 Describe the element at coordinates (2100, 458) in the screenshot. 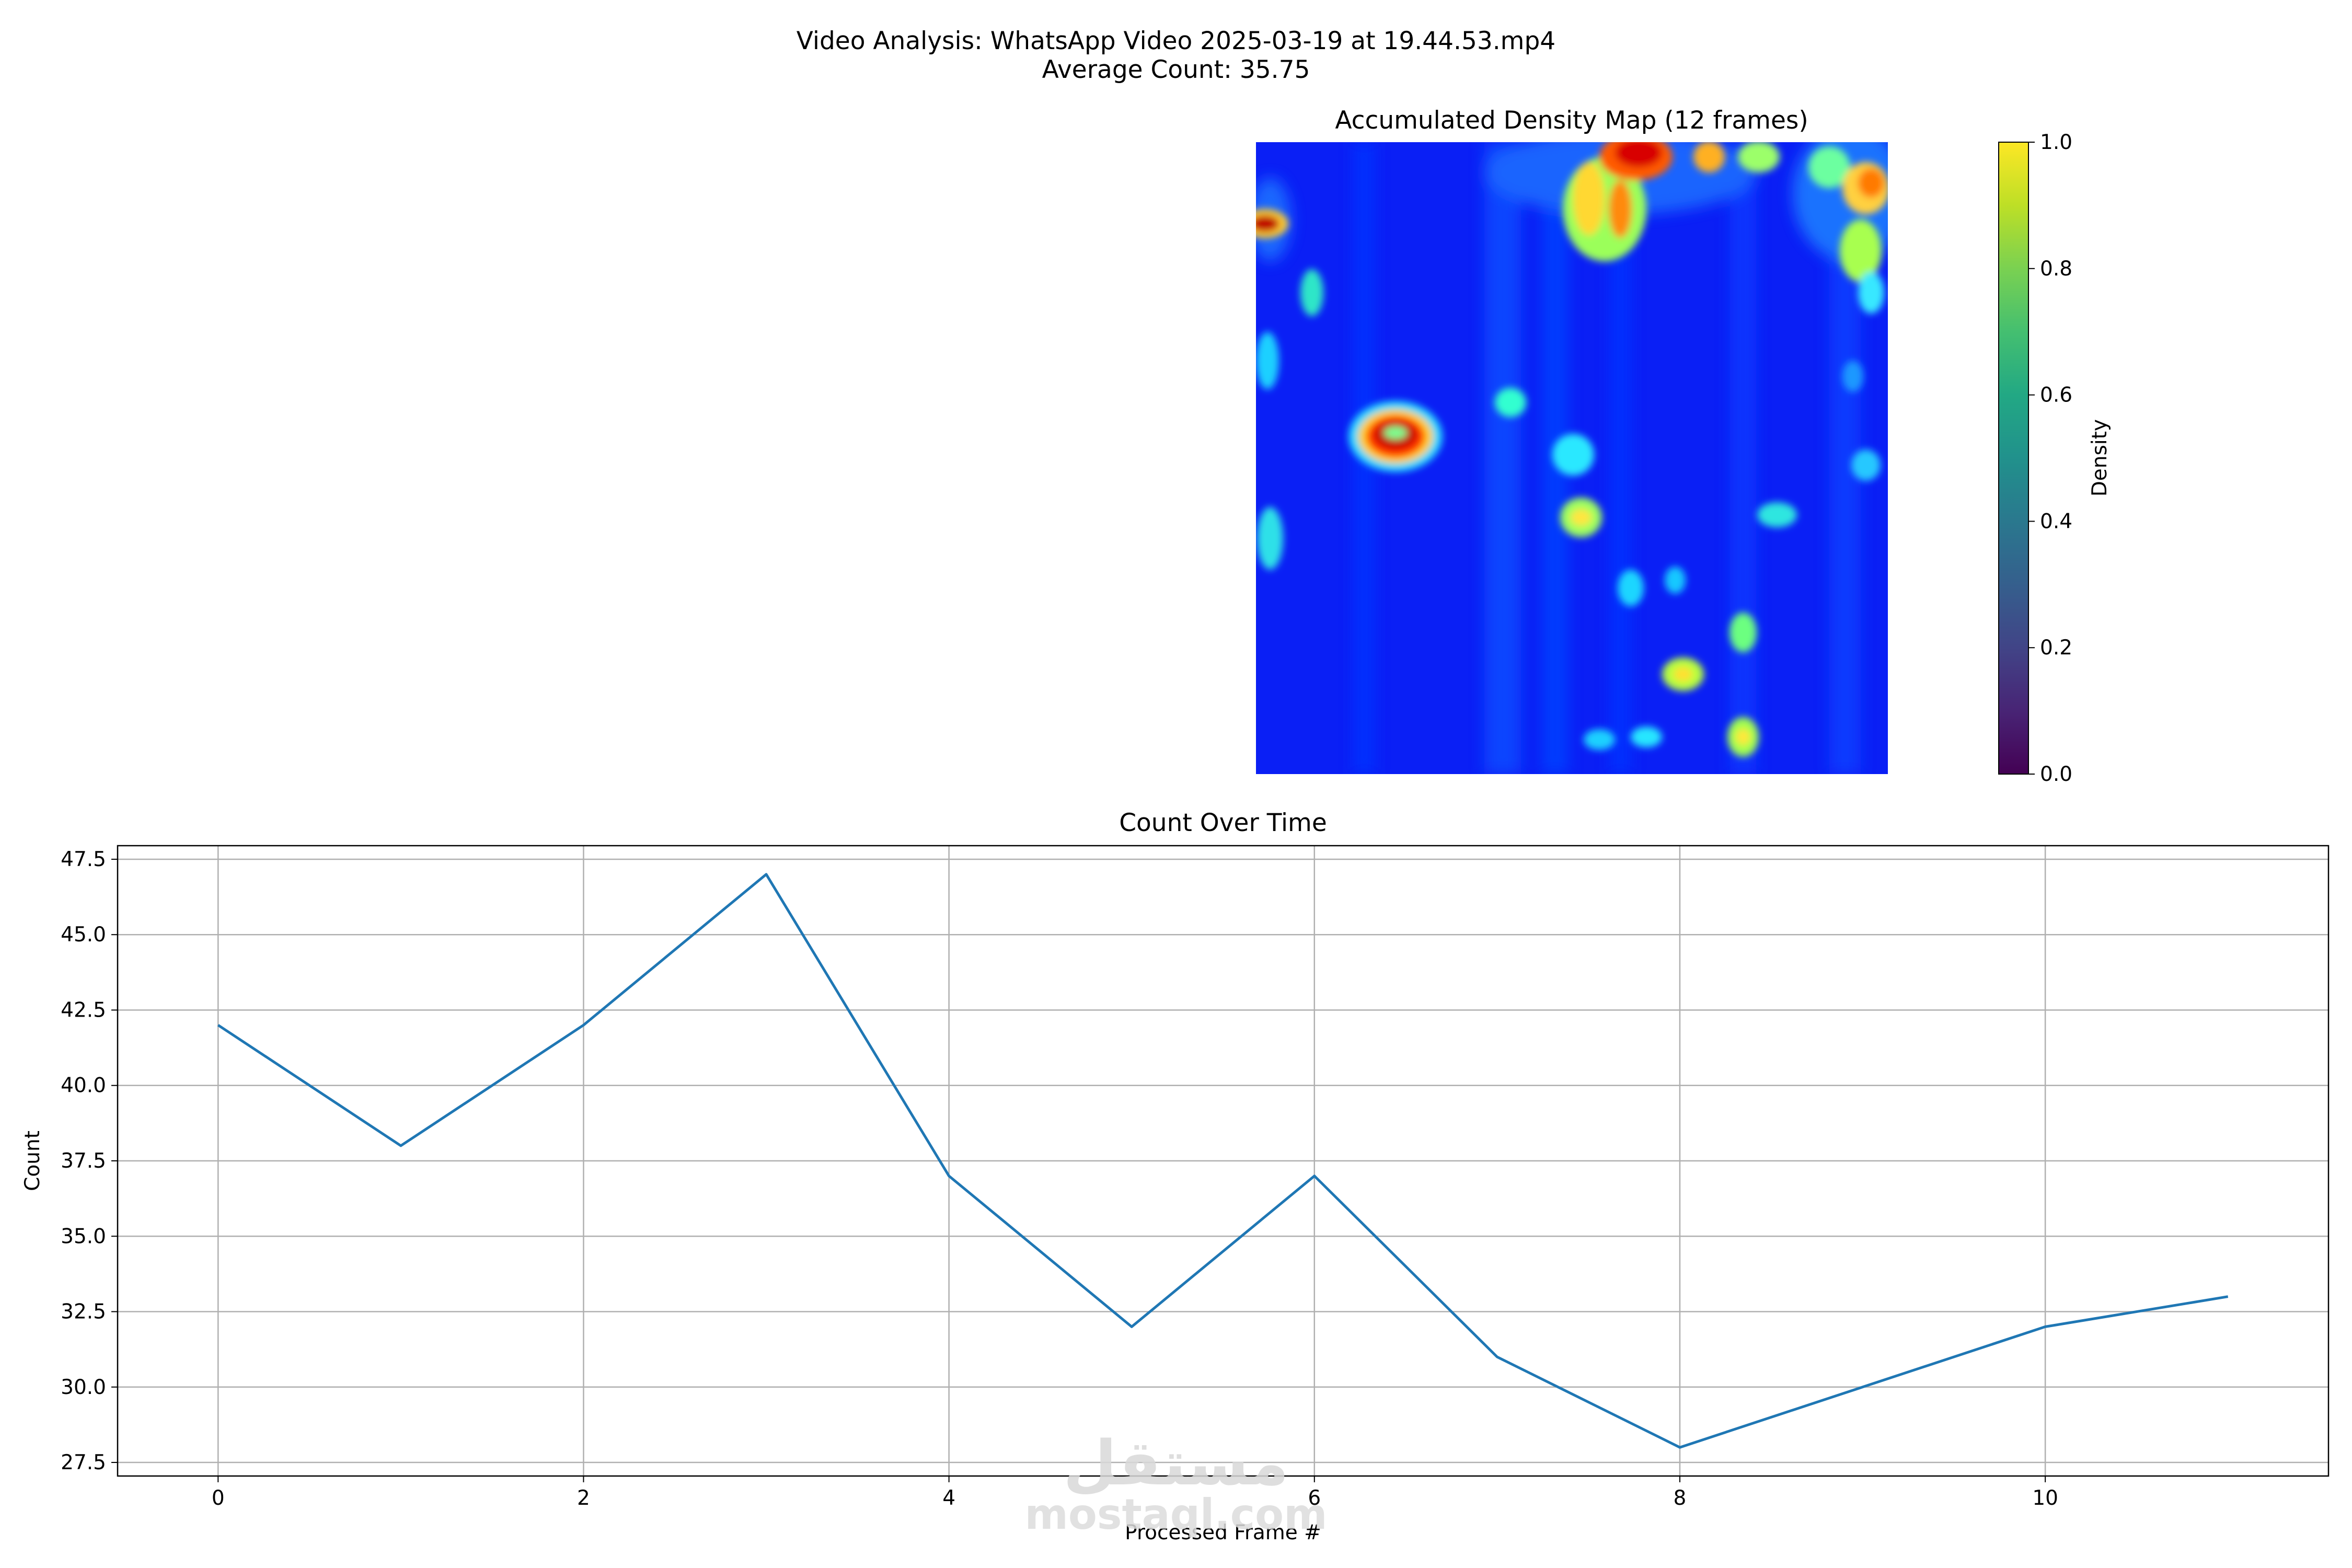

I see `colorbar-label: Density` at that location.